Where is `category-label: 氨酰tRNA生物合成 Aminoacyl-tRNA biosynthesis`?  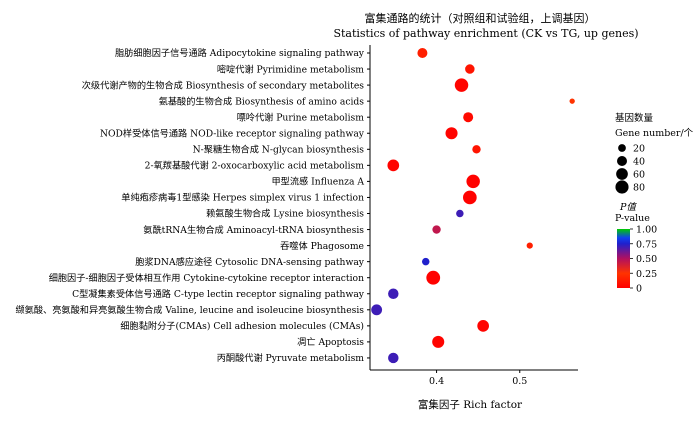
category-label: 氨酰tRNA生物合成 Aminoacyl-tRNA biosynthesis is located at coordinates (253, 230).